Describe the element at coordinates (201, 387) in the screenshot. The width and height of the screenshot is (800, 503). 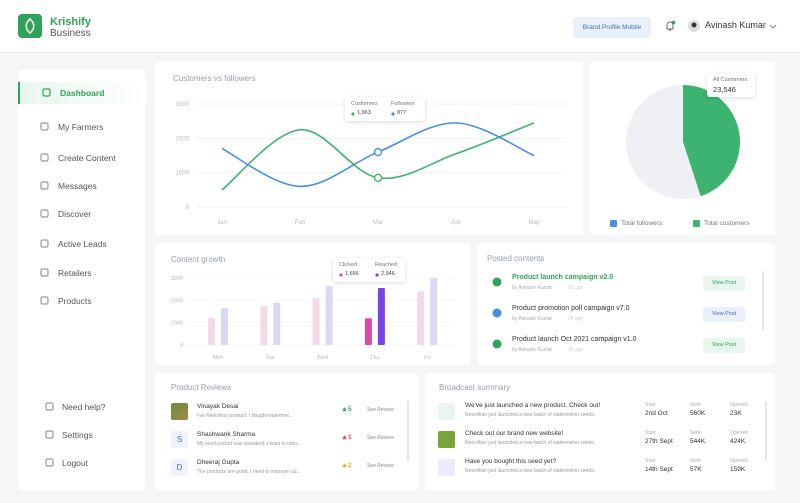
I see `section-title: Product Reviews` at that location.